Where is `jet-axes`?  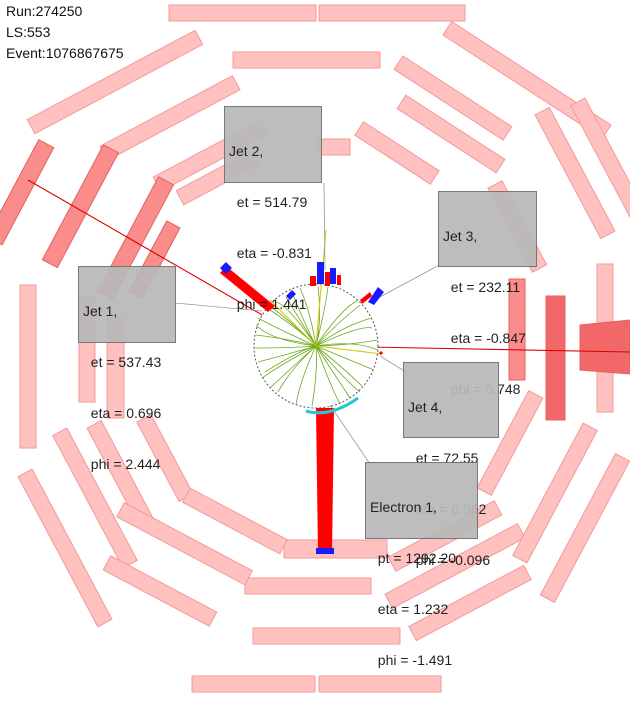
jet-axes is located at coordinates (326, 292).